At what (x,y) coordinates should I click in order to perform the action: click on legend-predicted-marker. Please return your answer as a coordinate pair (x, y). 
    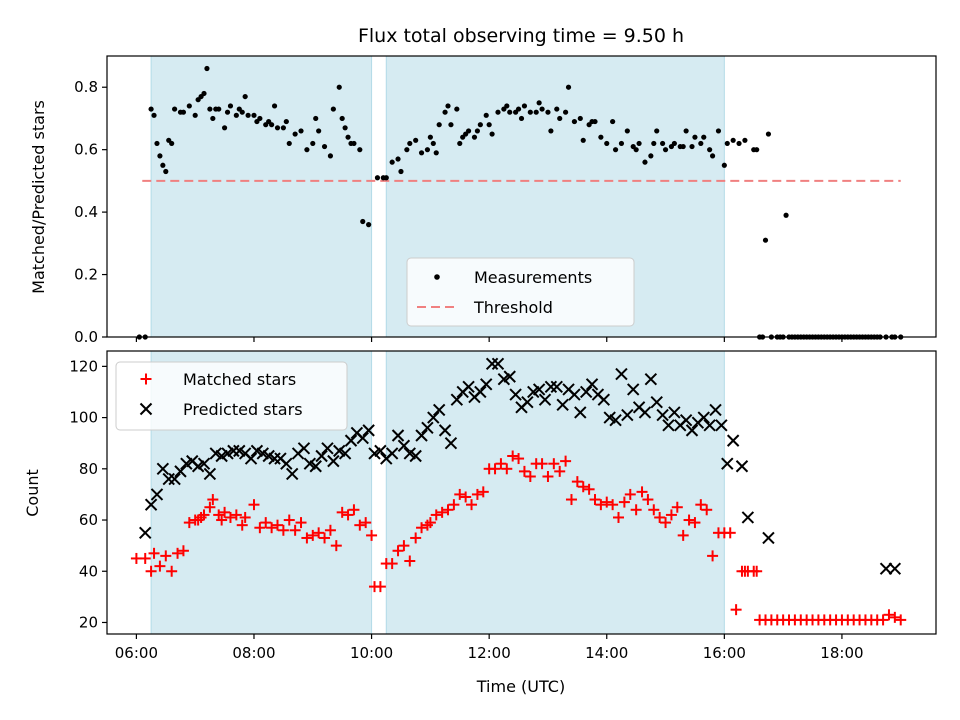
    Looking at the image, I should click on (146, 409).